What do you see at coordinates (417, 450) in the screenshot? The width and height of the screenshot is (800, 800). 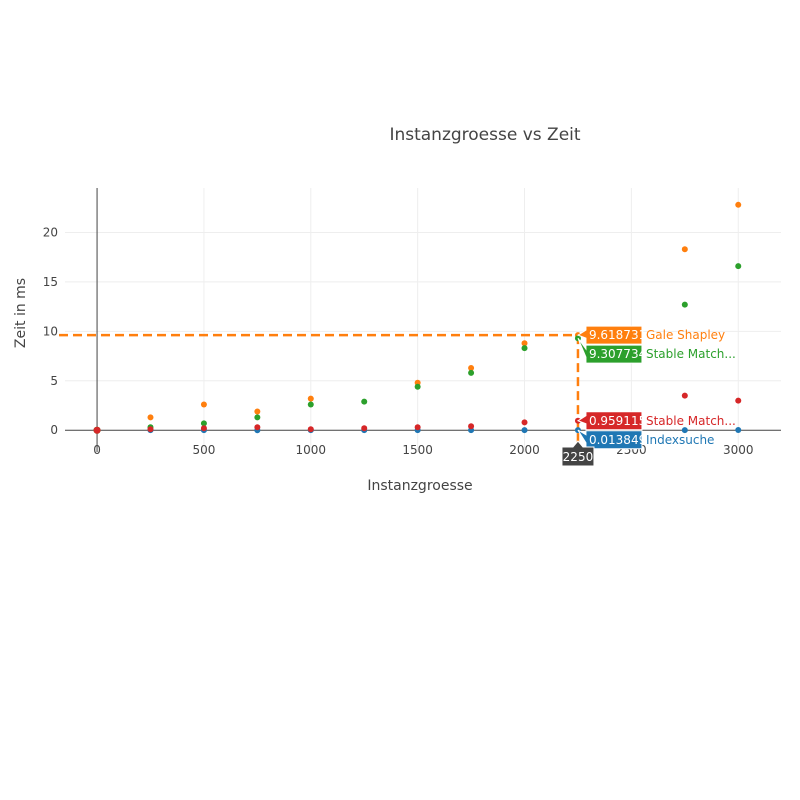 I see `x-tick-label: 1500` at bounding box center [417, 450].